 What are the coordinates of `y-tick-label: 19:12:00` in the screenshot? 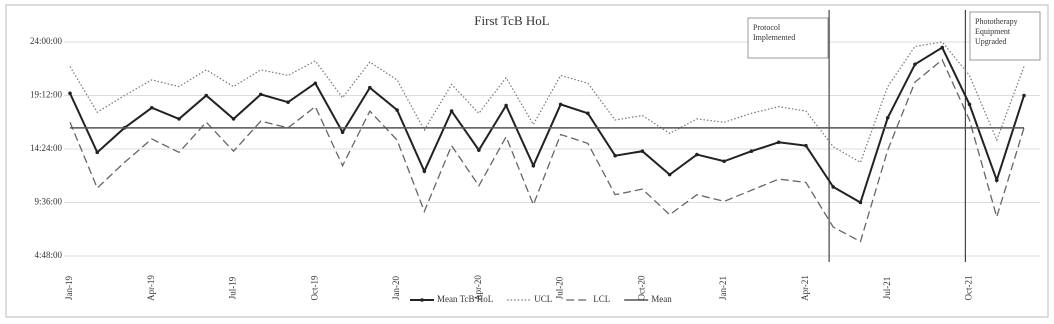 It's located at (46, 95).